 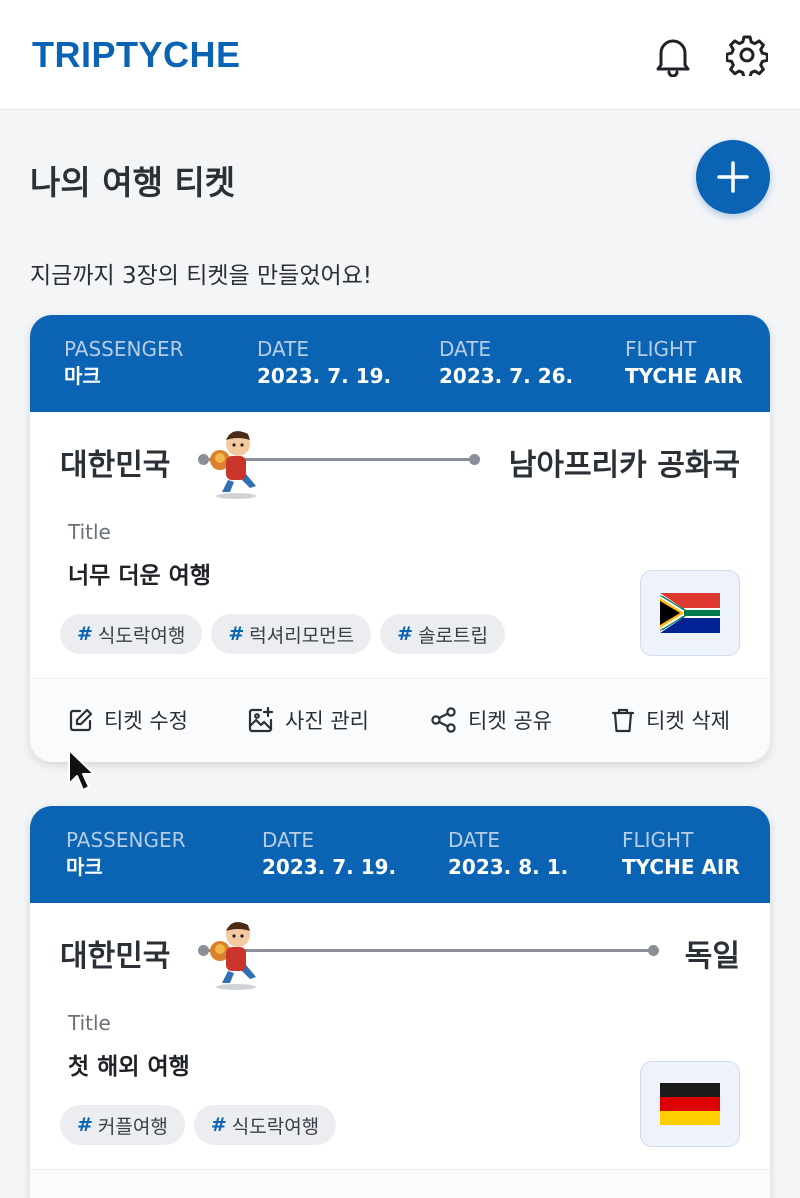 I want to click on route: 대한민국 독일, so click(x=400, y=950).